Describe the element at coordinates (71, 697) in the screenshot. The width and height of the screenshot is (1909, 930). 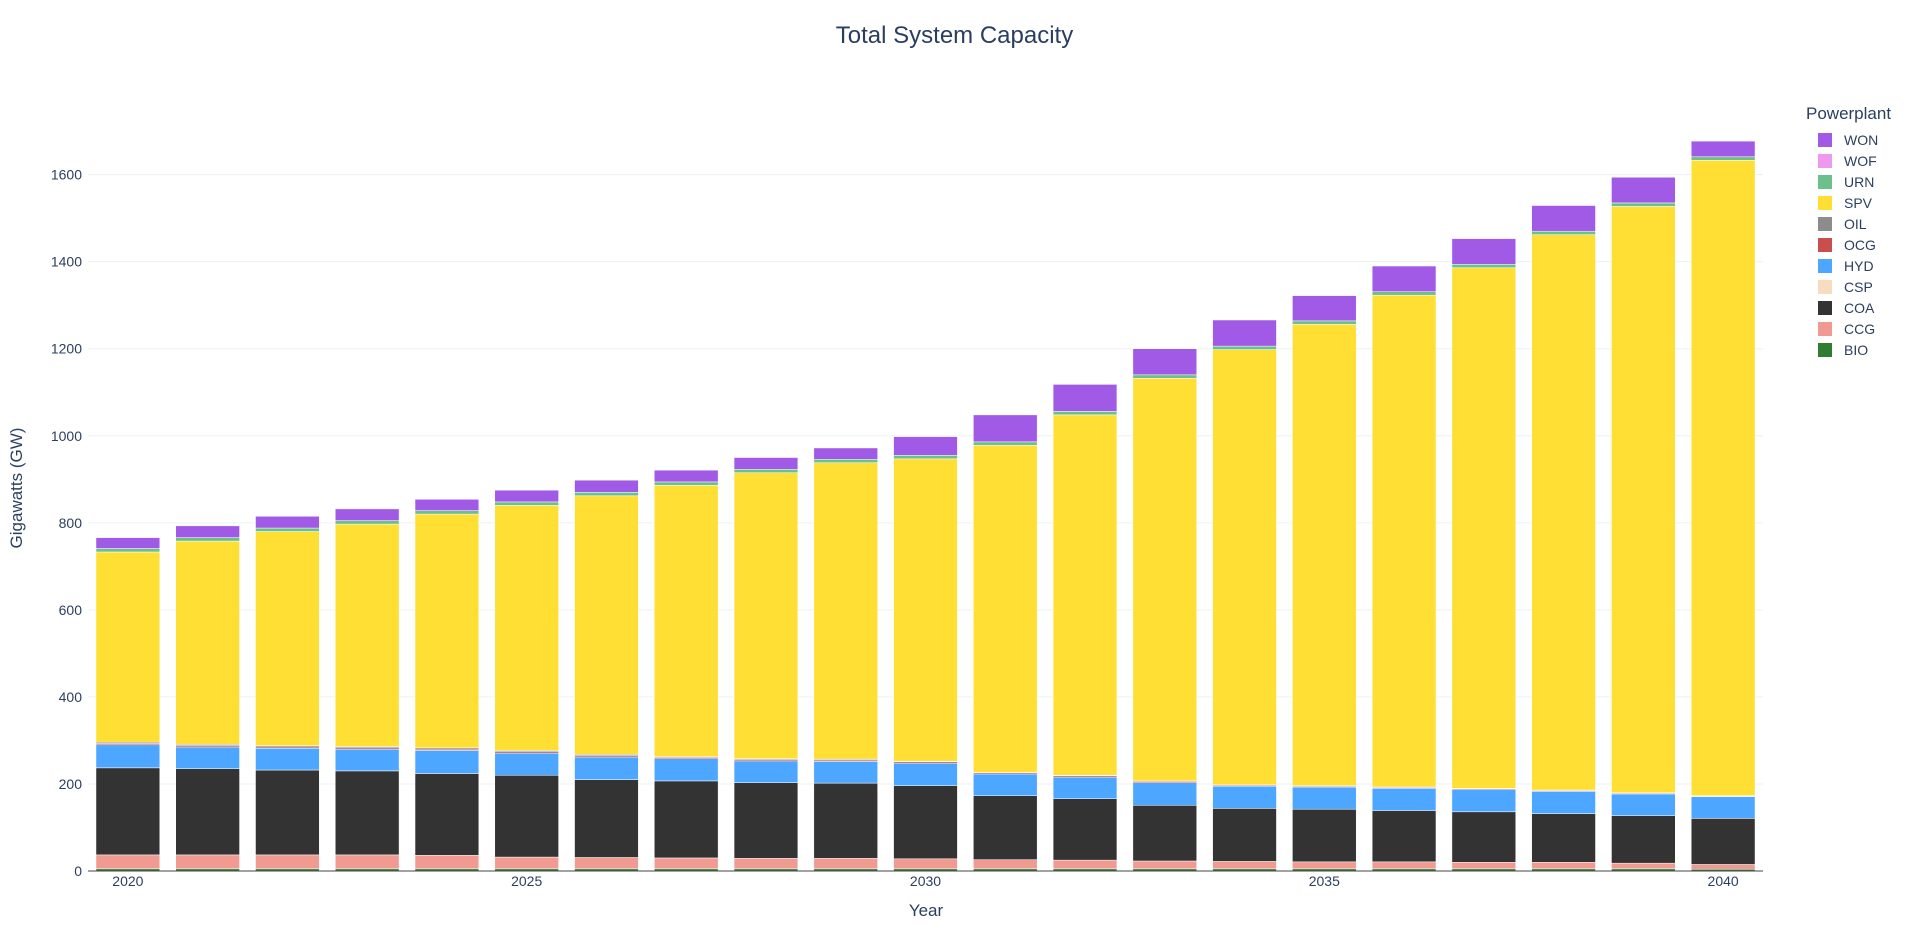
I see `y-tick-label: 400` at that location.